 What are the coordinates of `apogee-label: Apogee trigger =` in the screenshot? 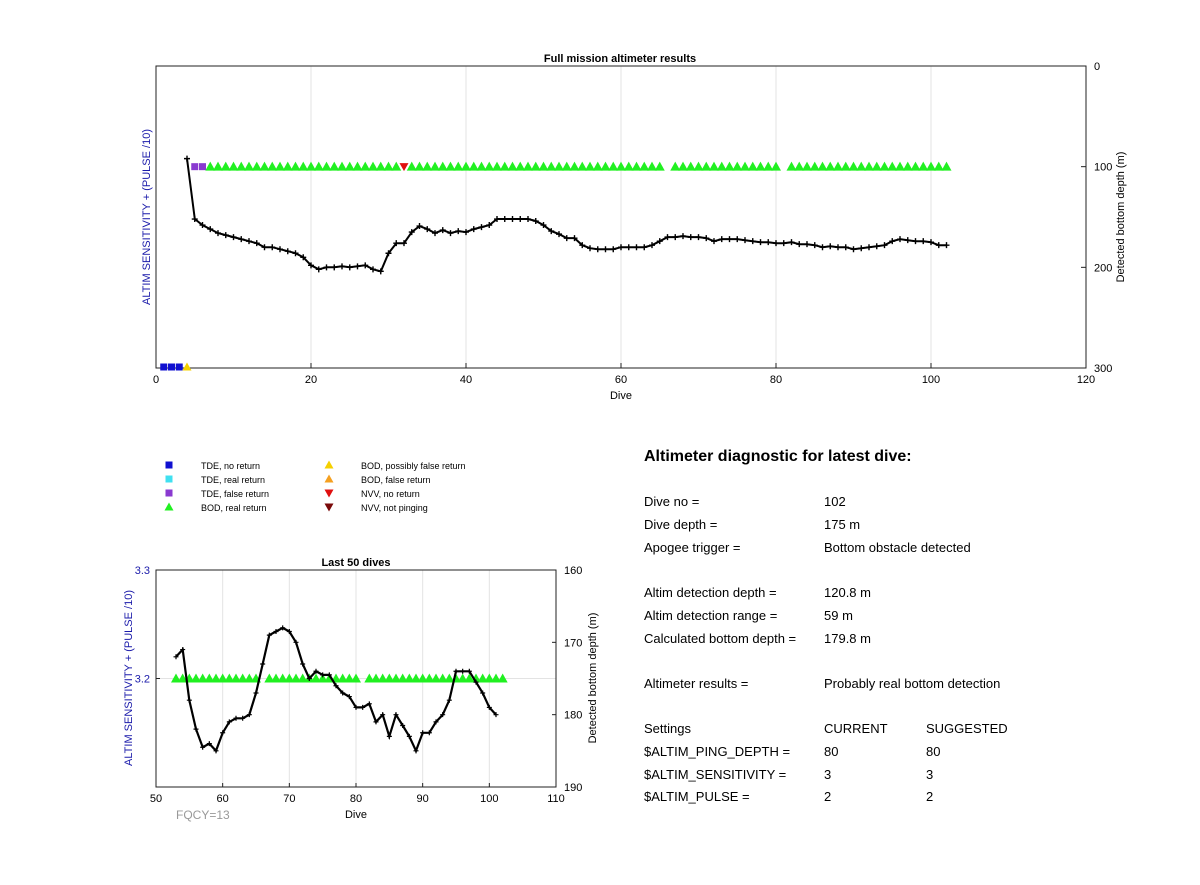 It's located at (692, 547).